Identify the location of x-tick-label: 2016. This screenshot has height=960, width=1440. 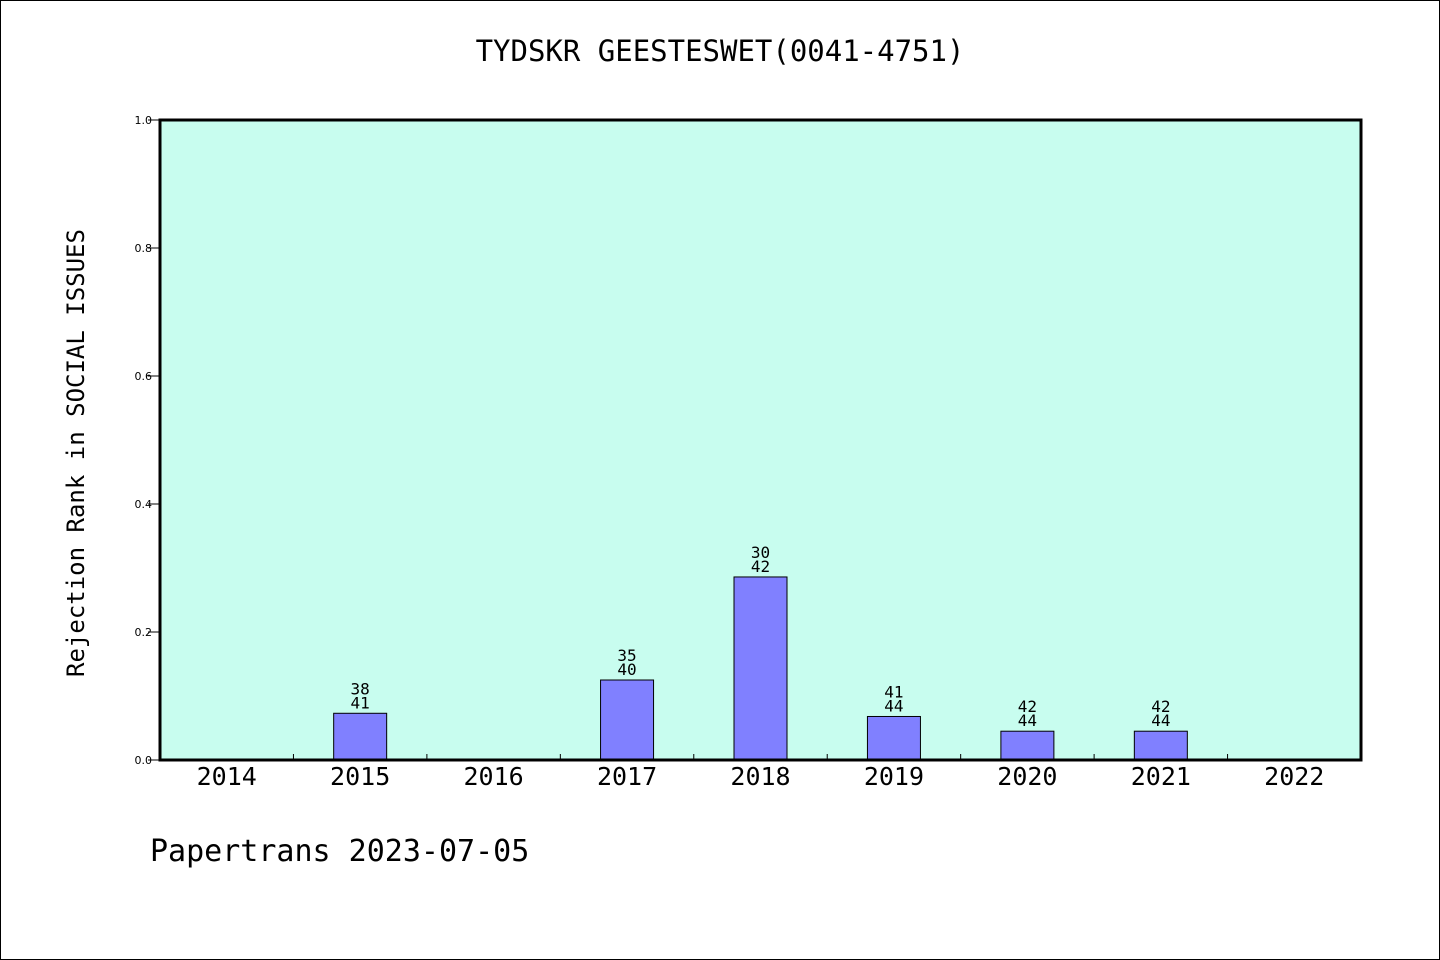
(494, 776).